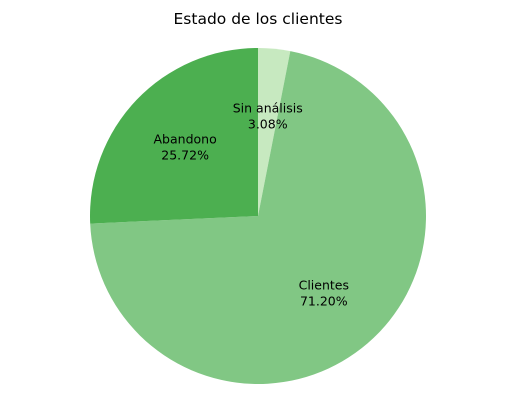 This screenshot has height=411, width=515. Describe the element at coordinates (258, 19) in the screenshot. I see `chart-title: Estado de los clientes` at that location.